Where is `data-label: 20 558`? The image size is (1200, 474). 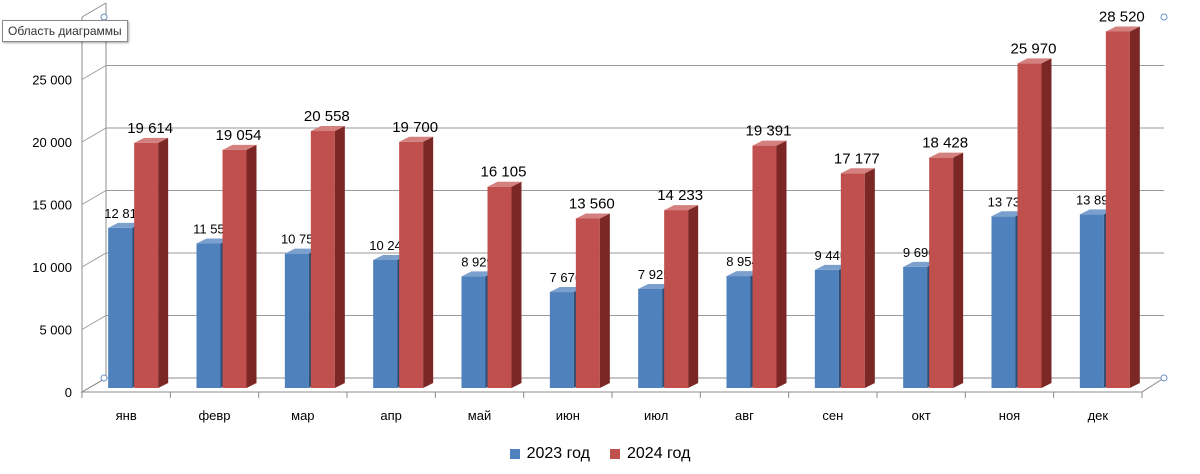 data-label: 20 558 is located at coordinates (327, 116).